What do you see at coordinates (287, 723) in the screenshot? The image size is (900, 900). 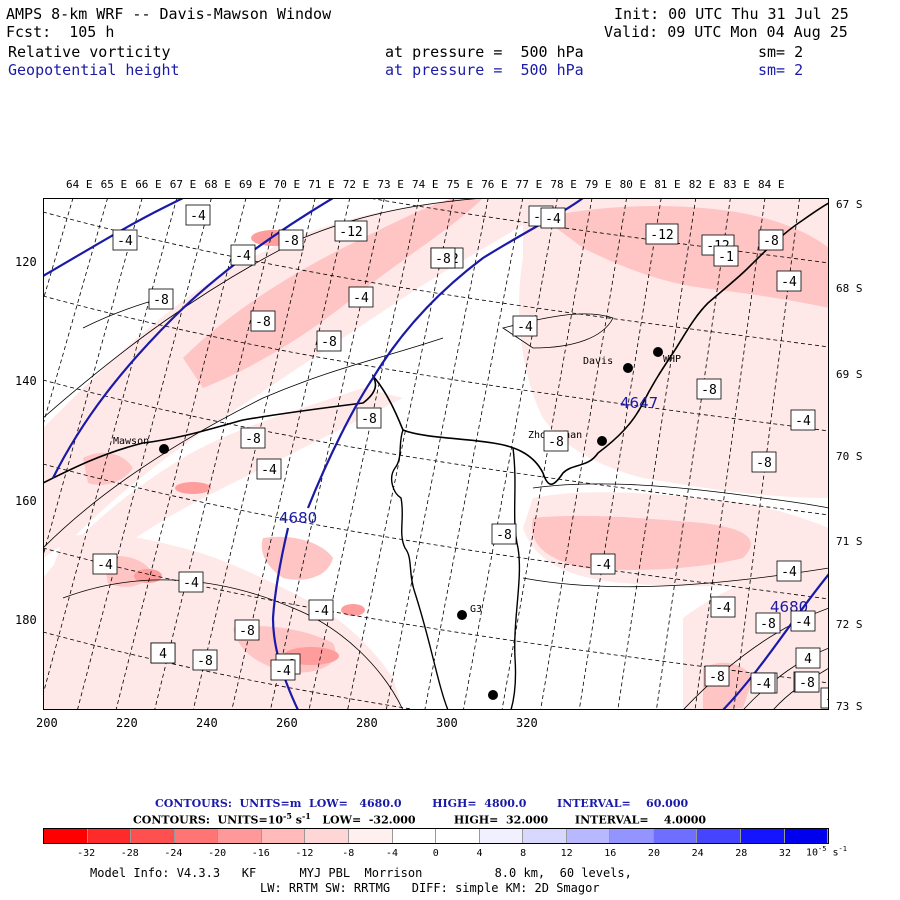 I see `x-tick-label: 260` at bounding box center [287, 723].